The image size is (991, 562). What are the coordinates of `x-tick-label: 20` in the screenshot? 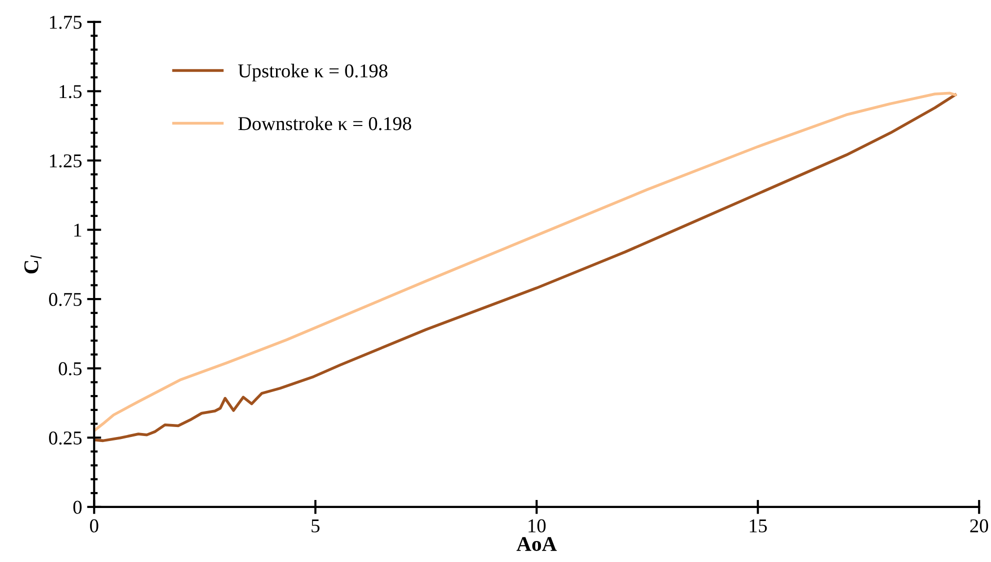 It's located at (979, 525).